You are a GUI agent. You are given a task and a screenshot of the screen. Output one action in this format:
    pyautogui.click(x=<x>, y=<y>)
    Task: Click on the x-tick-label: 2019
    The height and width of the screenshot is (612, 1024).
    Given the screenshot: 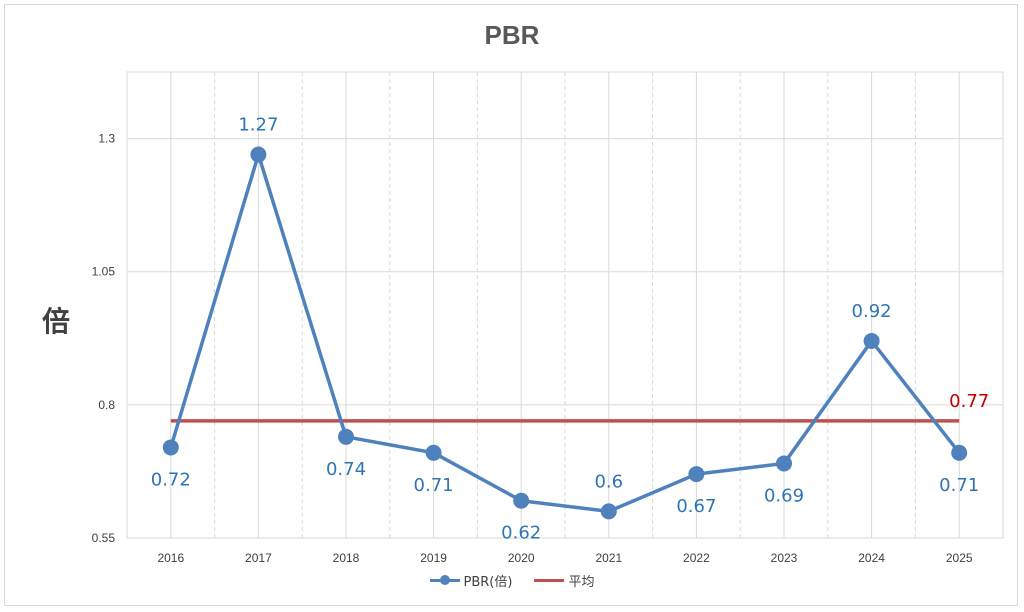 What is the action you would take?
    pyautogui.click(x=433, y=558)
    